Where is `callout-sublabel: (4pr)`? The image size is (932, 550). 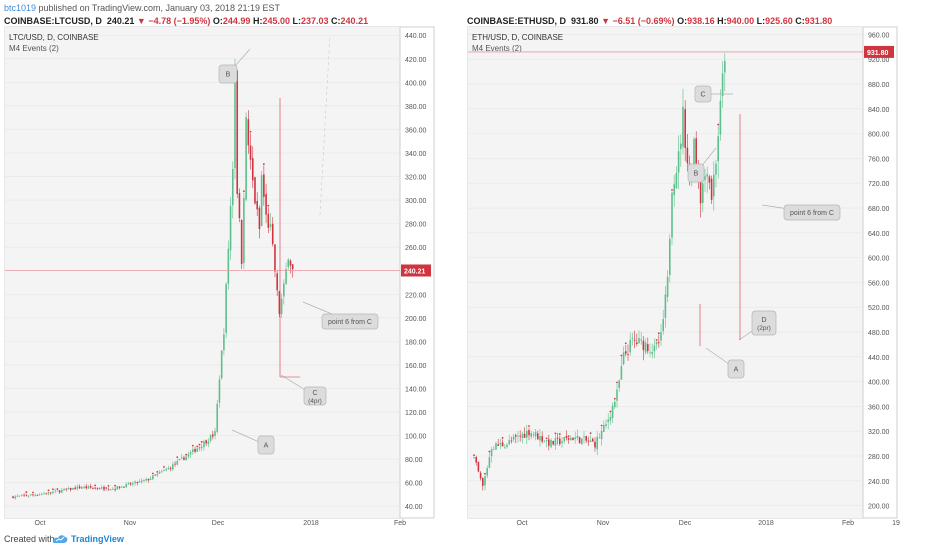
callout-sublabel: (4pr) is located at coordinates (315, 401).